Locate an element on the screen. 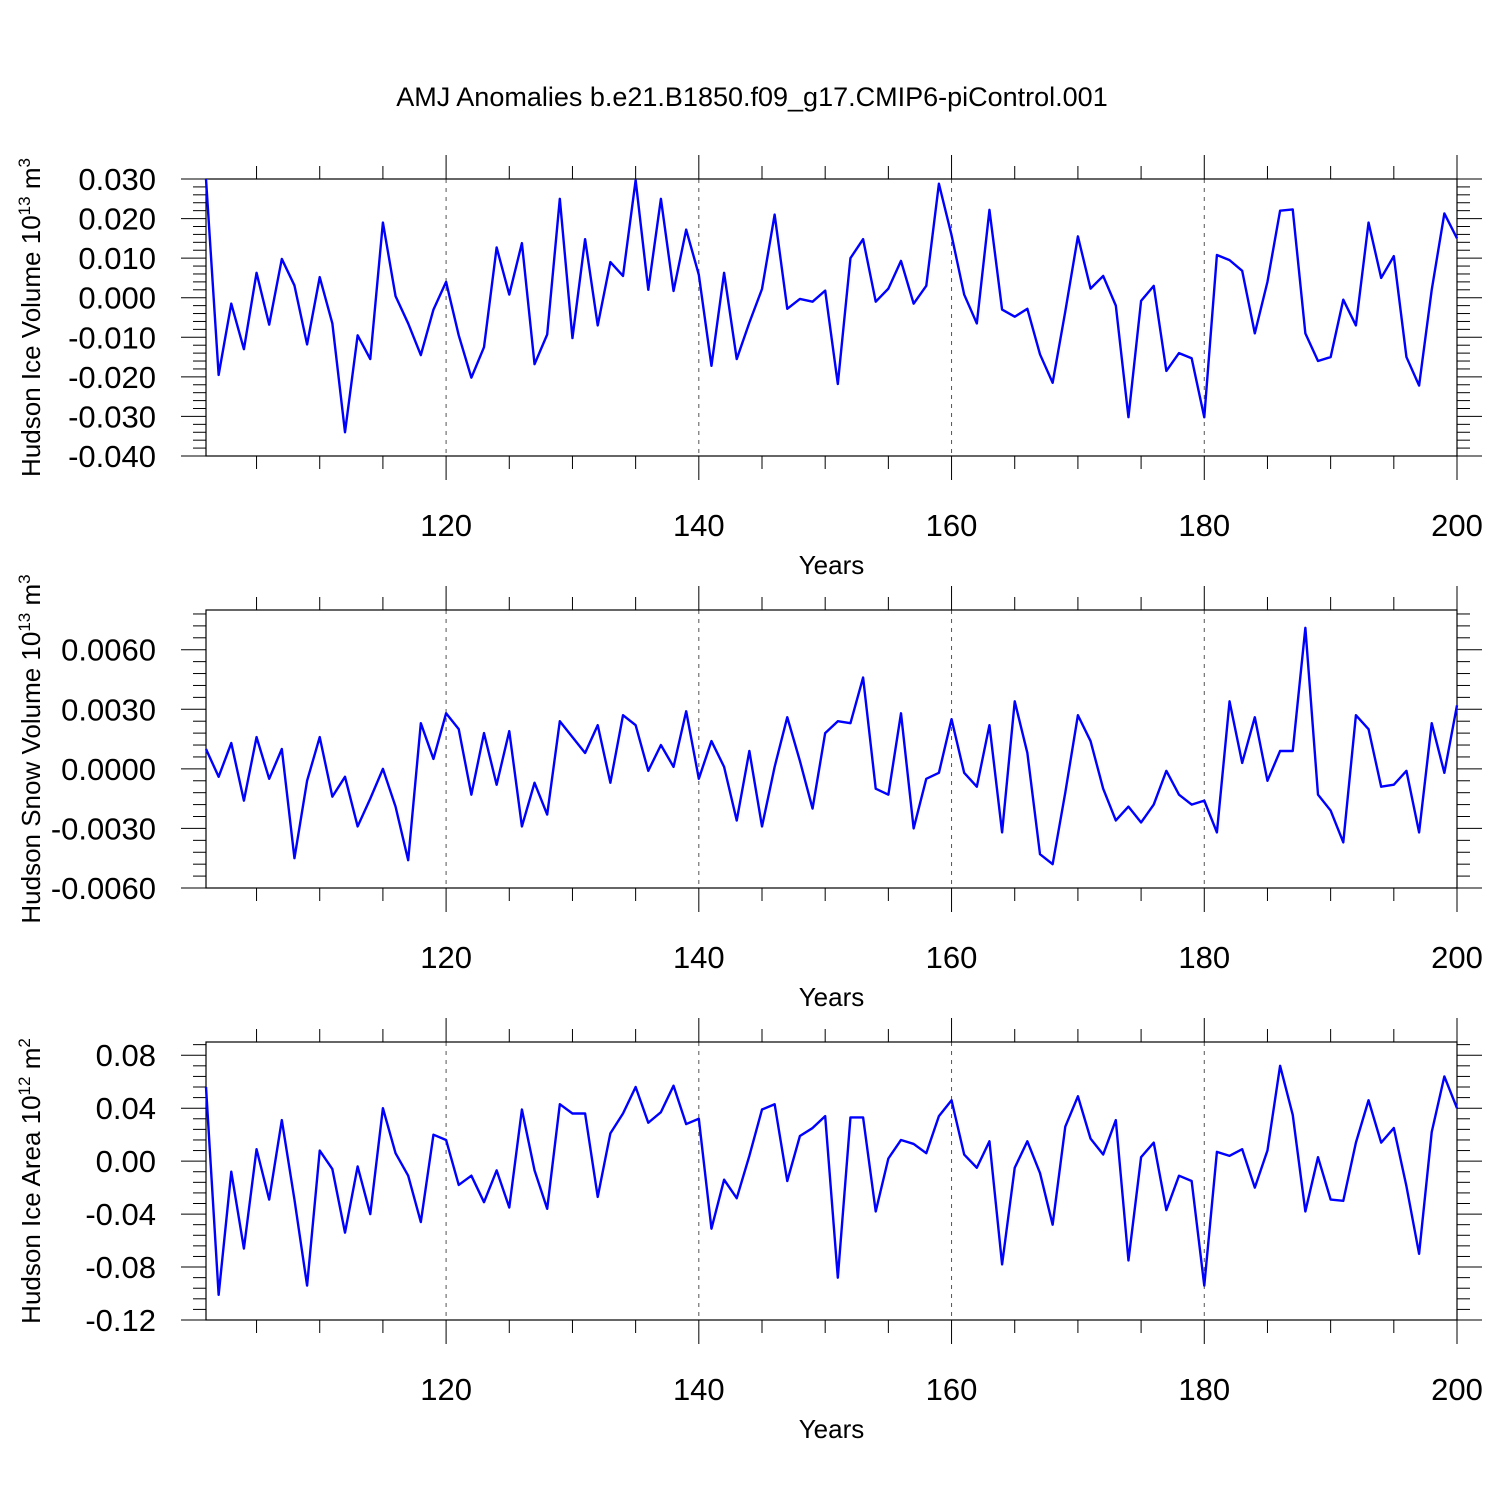 The image size is (1500, 1500). y-axis-title: Hudson Snow Volume 1013 m3 is located at coordinates (30, 748).